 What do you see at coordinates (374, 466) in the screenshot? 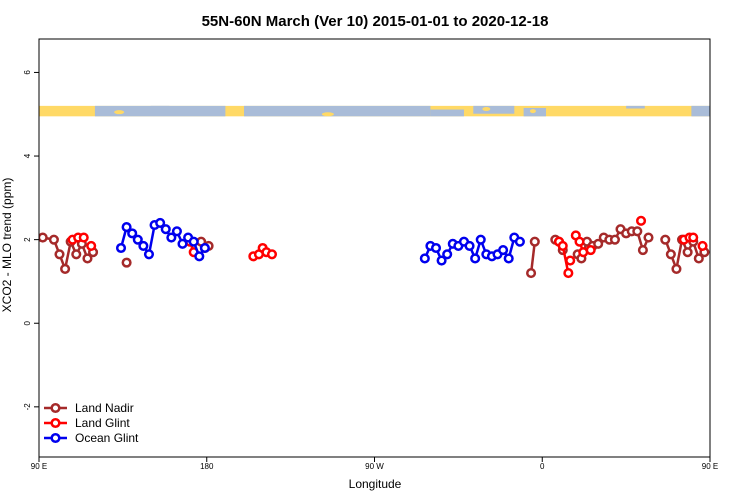
I see `x-tick-label: 90 W` at bounding box center [374, 466].